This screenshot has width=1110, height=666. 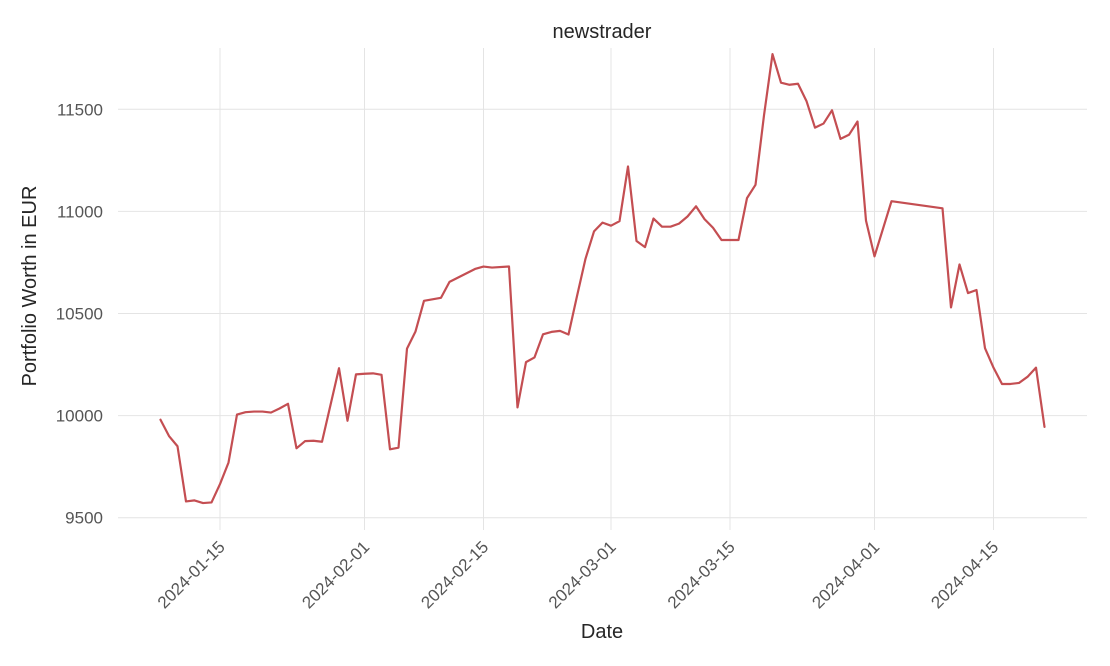 I want to click on y-tick-label: 10000, so click(x=79, y=416).